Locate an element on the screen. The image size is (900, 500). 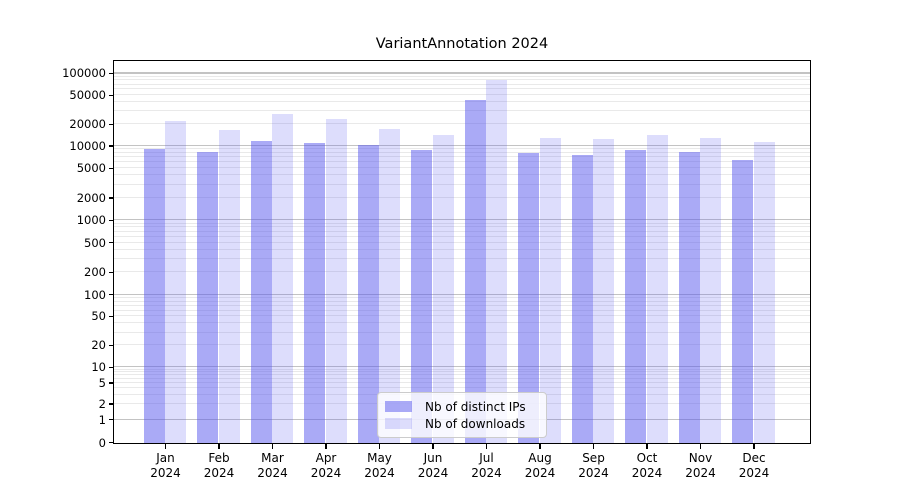
legend-swatch-distinct-ips-icon is located at coordinates (398, 406).